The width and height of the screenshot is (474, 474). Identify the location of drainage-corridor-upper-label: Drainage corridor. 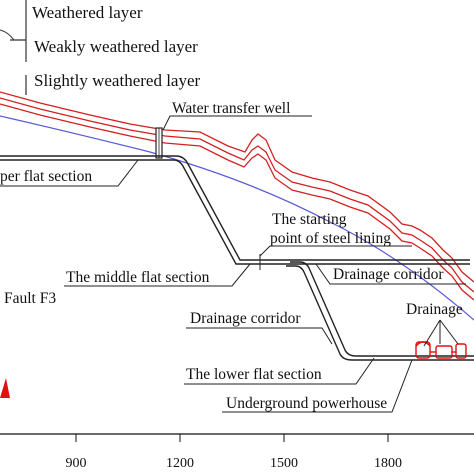
(388, 274).